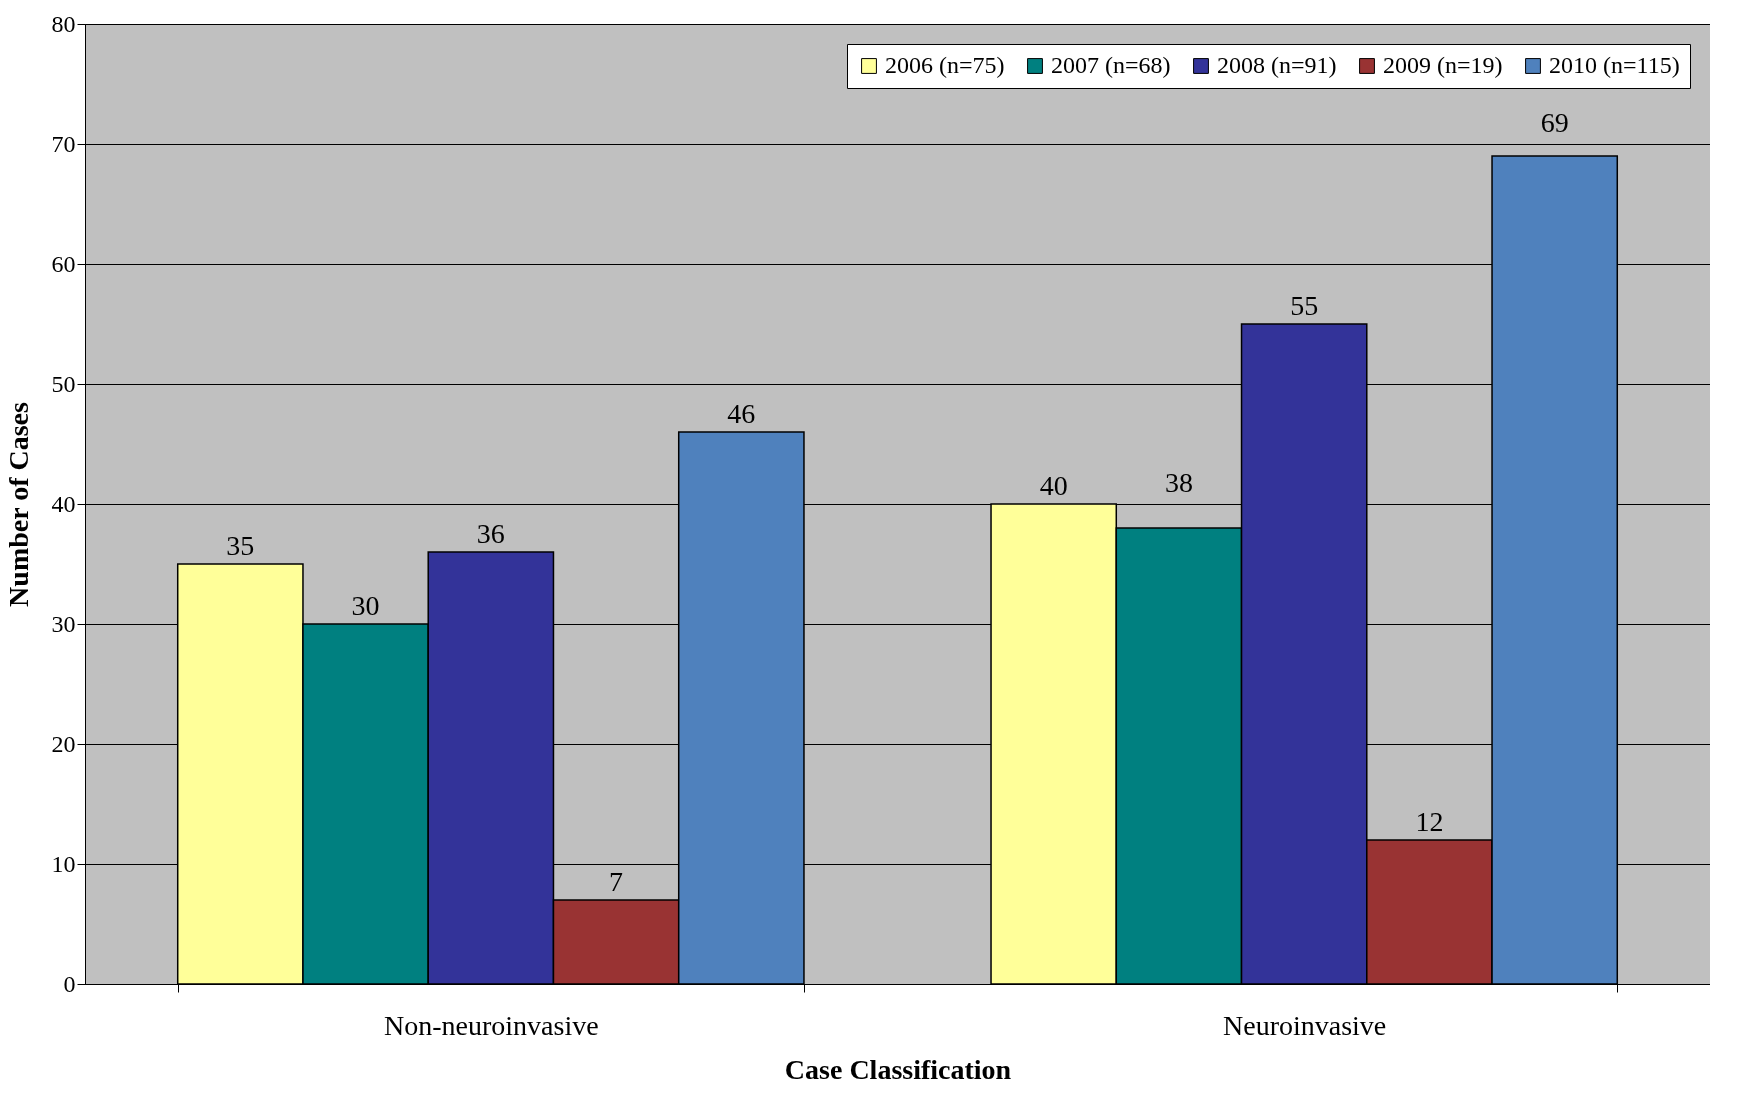 This screenshot has width=1755, height=1105. Describe the element at coordinates (898, 1069) in the screenshot. I see `x-axis-title: Case Classification` at that location.